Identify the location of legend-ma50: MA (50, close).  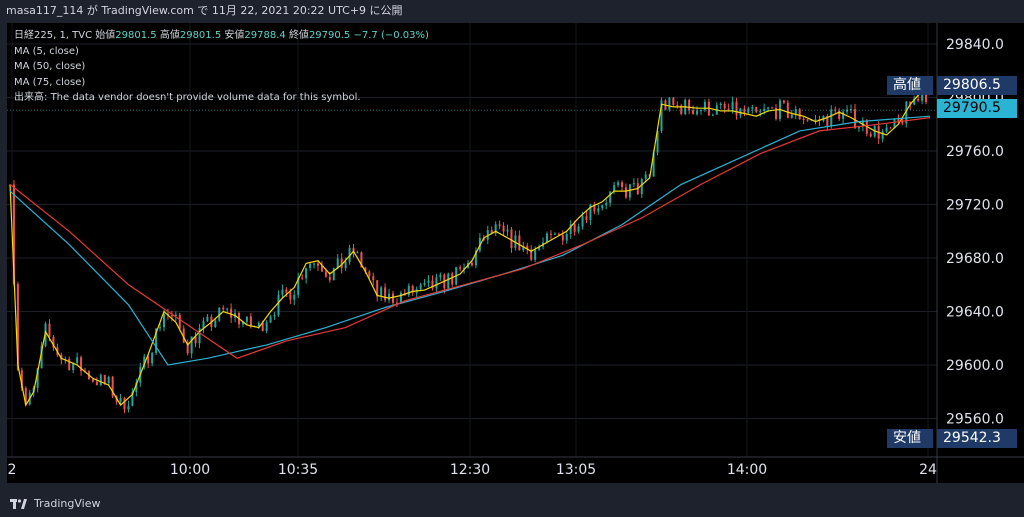
(50, 66).